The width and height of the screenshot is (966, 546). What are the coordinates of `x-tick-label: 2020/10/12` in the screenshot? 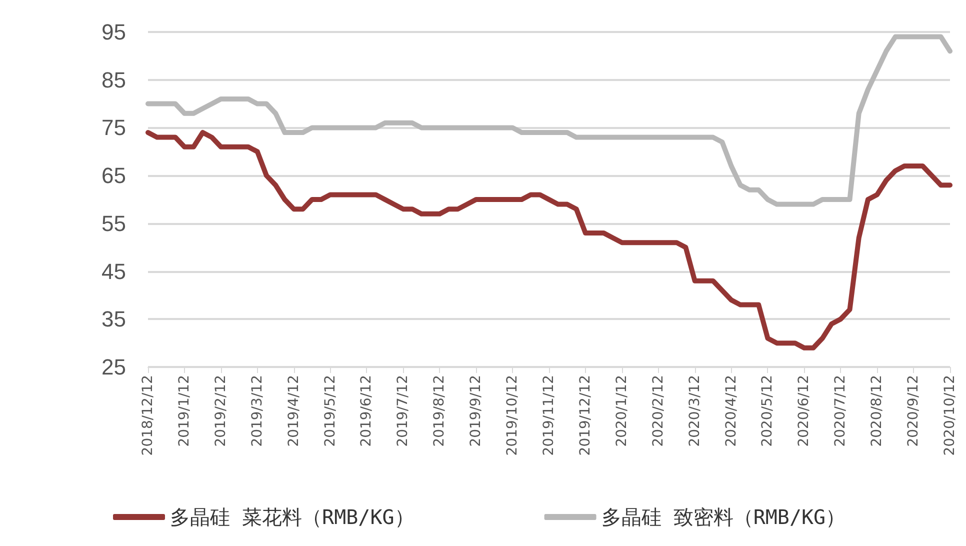 It's located at (950, 415).